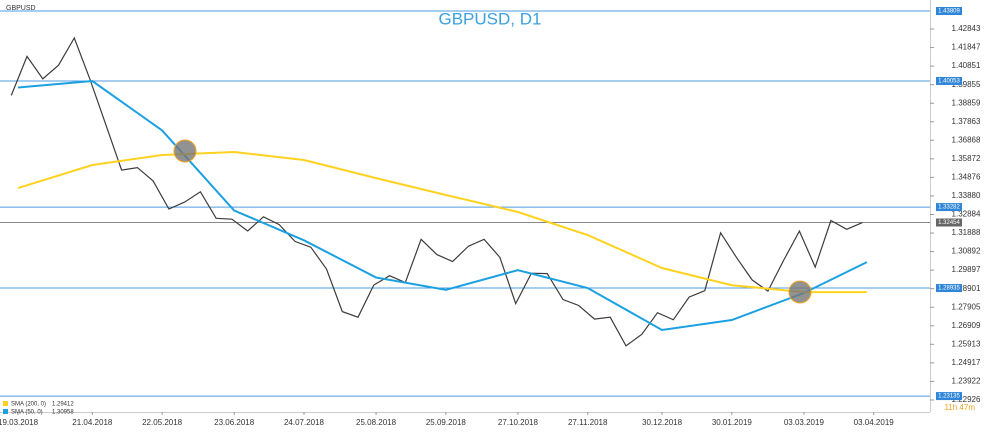 This screenshot has height=432, width=1000. What do you see at coordinates (27, 413) in the screenshot?
I see `legend-name: SMA (50, 0)` at bounding box center [27, 413].